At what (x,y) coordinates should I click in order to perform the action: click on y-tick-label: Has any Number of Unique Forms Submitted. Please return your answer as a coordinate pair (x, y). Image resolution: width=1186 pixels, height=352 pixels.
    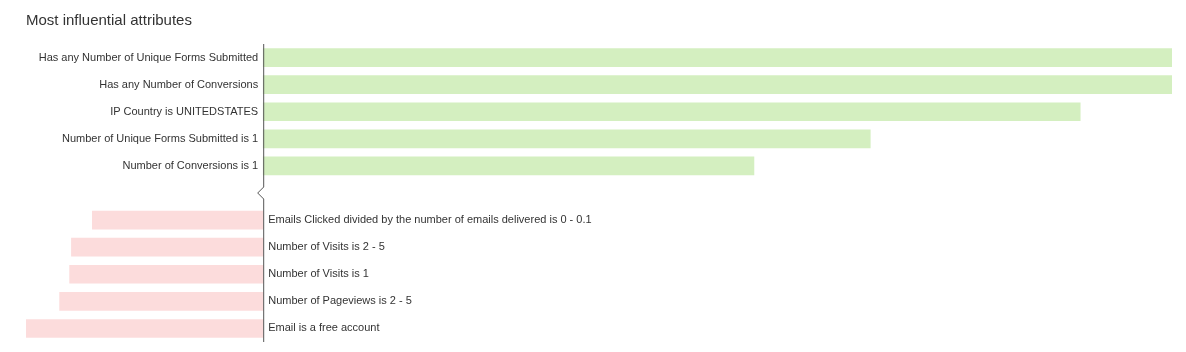
    Looking at the image, I should click on (148, 56).